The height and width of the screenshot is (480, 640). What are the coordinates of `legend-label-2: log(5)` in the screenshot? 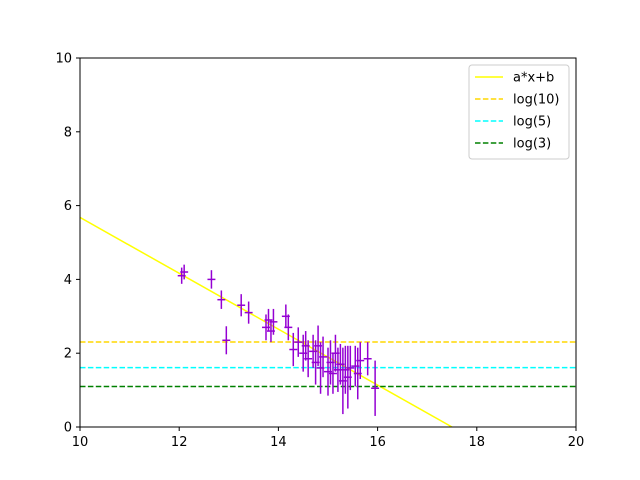 It's located at (532, 122).